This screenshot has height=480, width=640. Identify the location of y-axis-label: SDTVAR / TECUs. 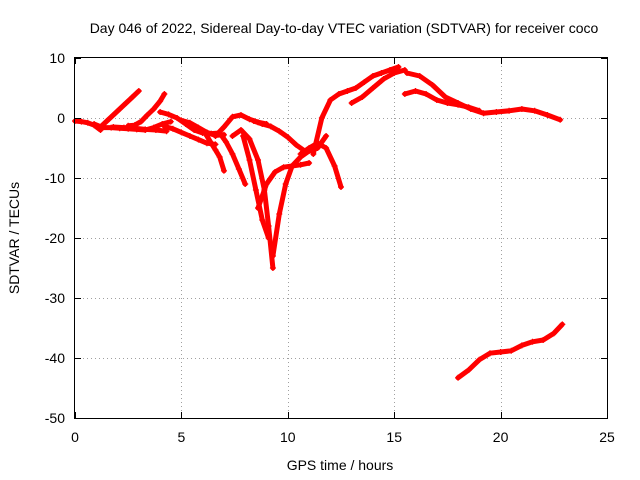
(14, 238).